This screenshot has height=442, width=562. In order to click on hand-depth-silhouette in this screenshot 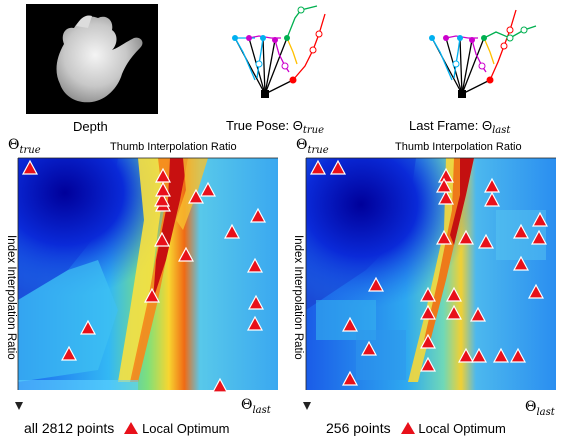, I will do `click(99, 59)`.